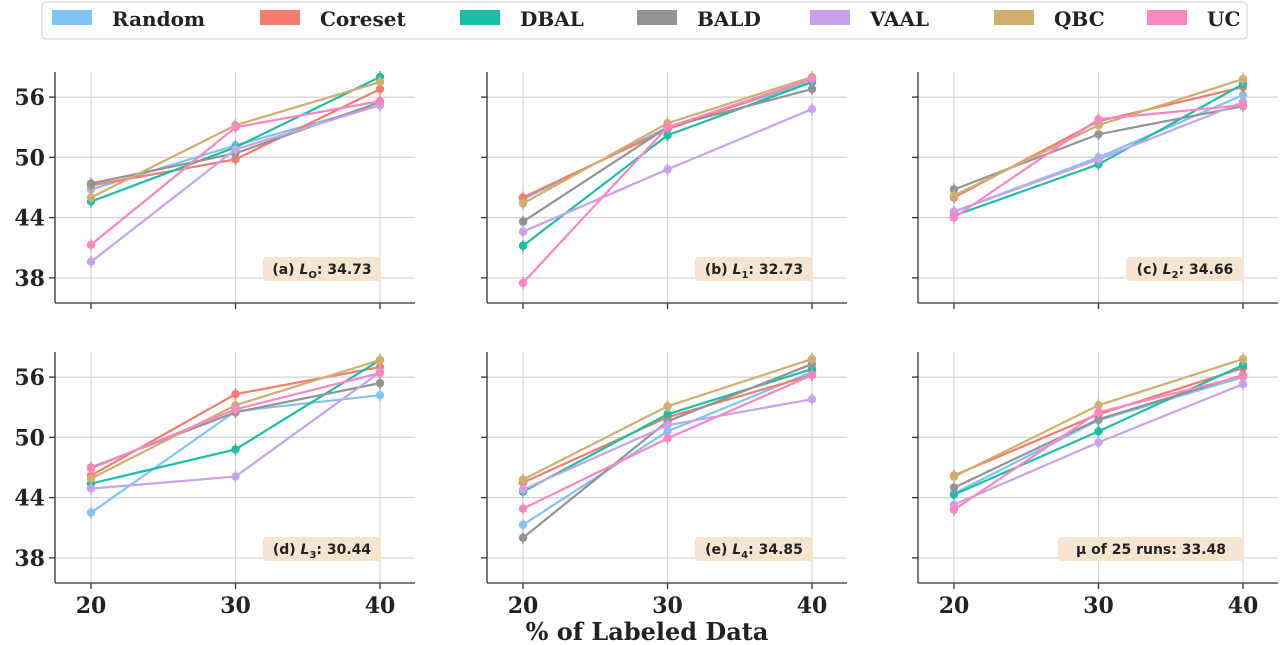 This screenshot has height=645, width=1280. Describe the element at coordinates (1151, 549) in the screenshot. I see `panel-annotation: μ of 25 runs: 33.48` at that location.